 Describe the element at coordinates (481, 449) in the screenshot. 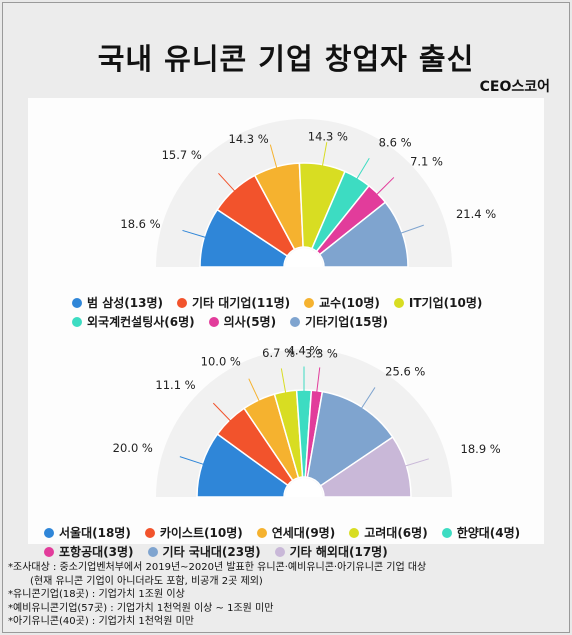

I see `chart-data-label: 18.9 %` at that location.